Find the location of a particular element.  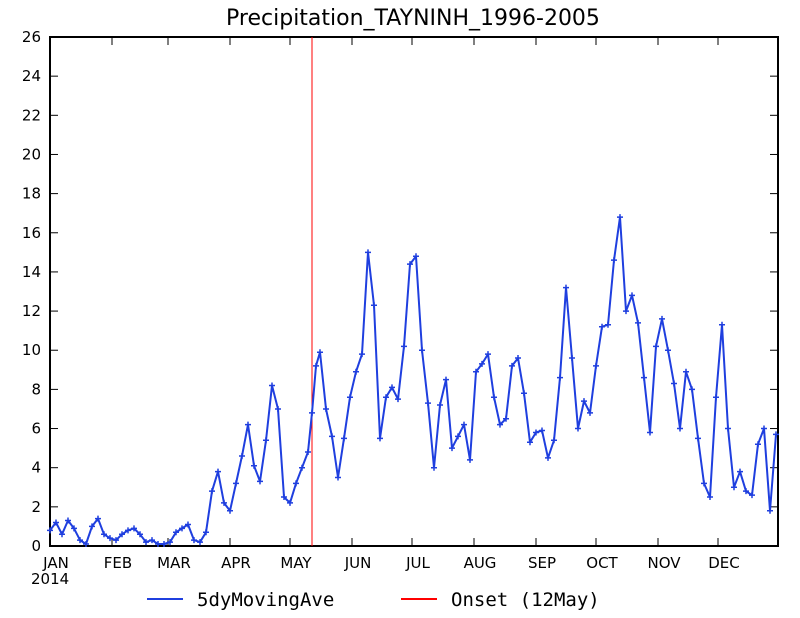

y-tick-label: 24 is located at coordinates (31, 76).